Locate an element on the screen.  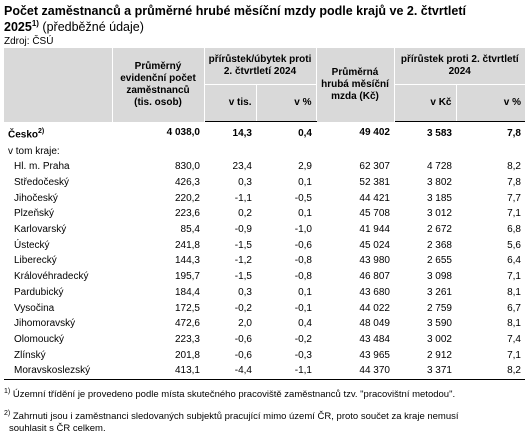
region-name: Plzeňský is located at coordinates (34, 214).